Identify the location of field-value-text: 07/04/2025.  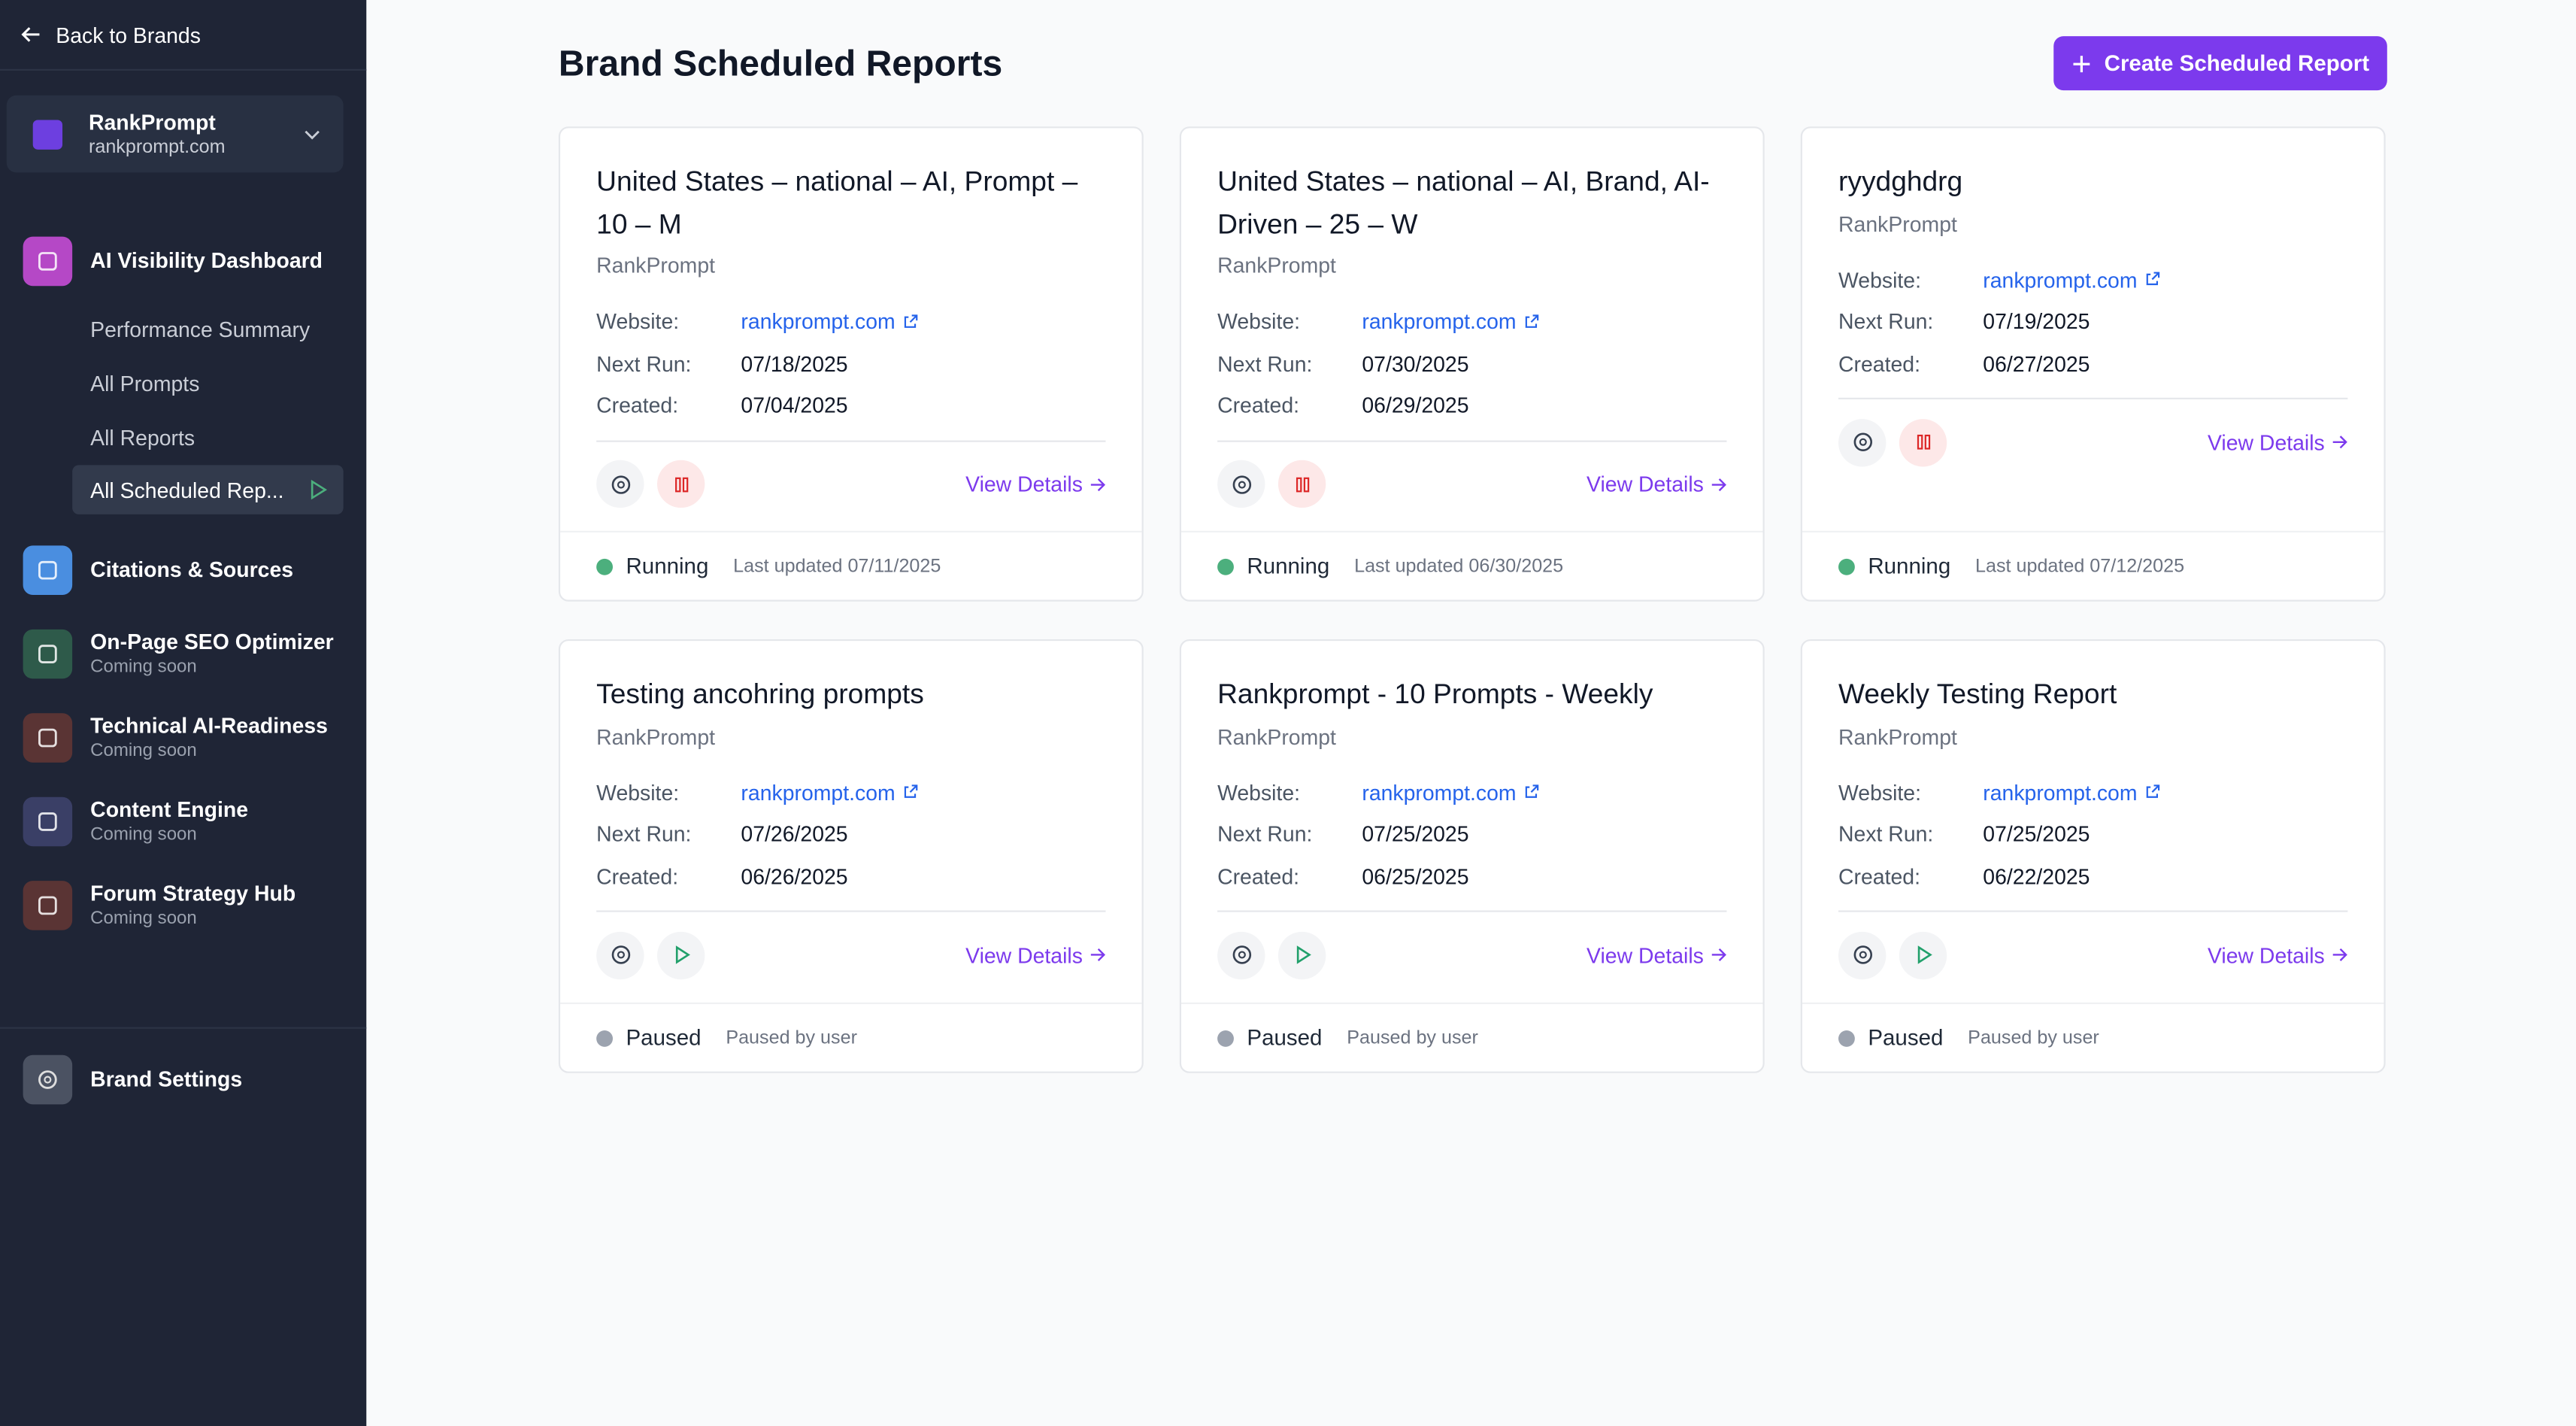
(794, 405).